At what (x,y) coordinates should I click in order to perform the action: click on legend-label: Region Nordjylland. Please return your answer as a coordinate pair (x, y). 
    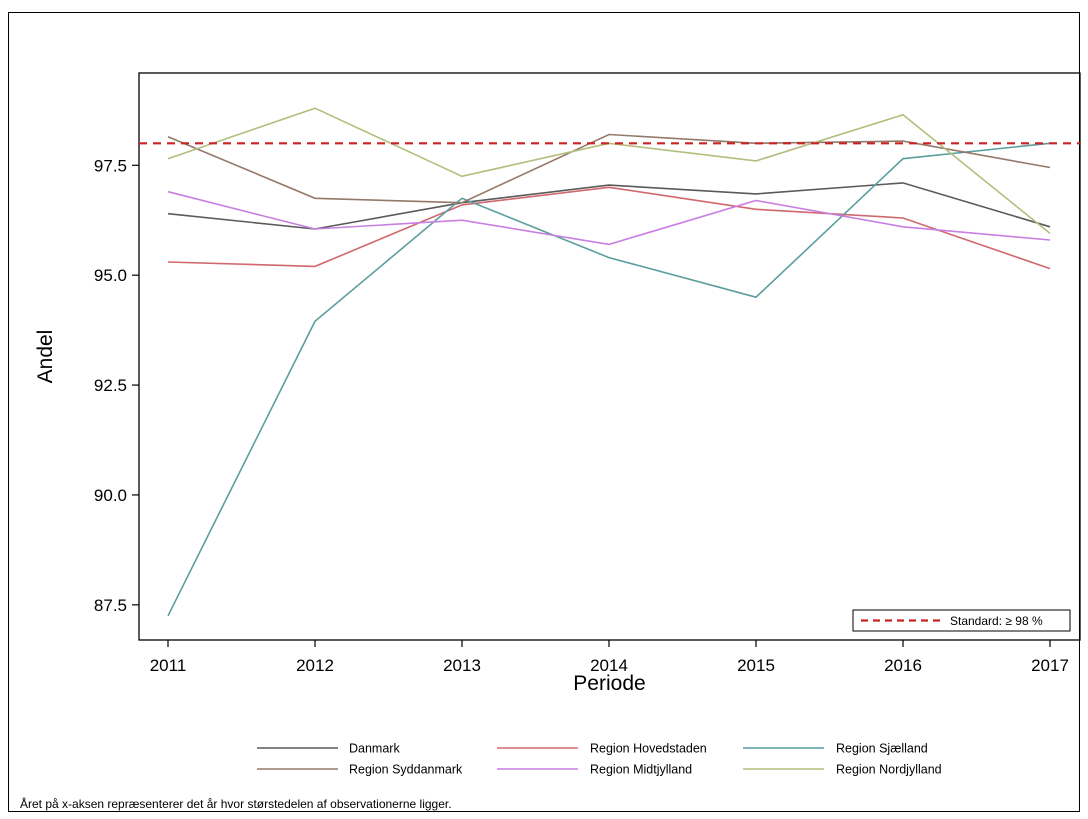
    Looking at the image, I should click on (889, 770).